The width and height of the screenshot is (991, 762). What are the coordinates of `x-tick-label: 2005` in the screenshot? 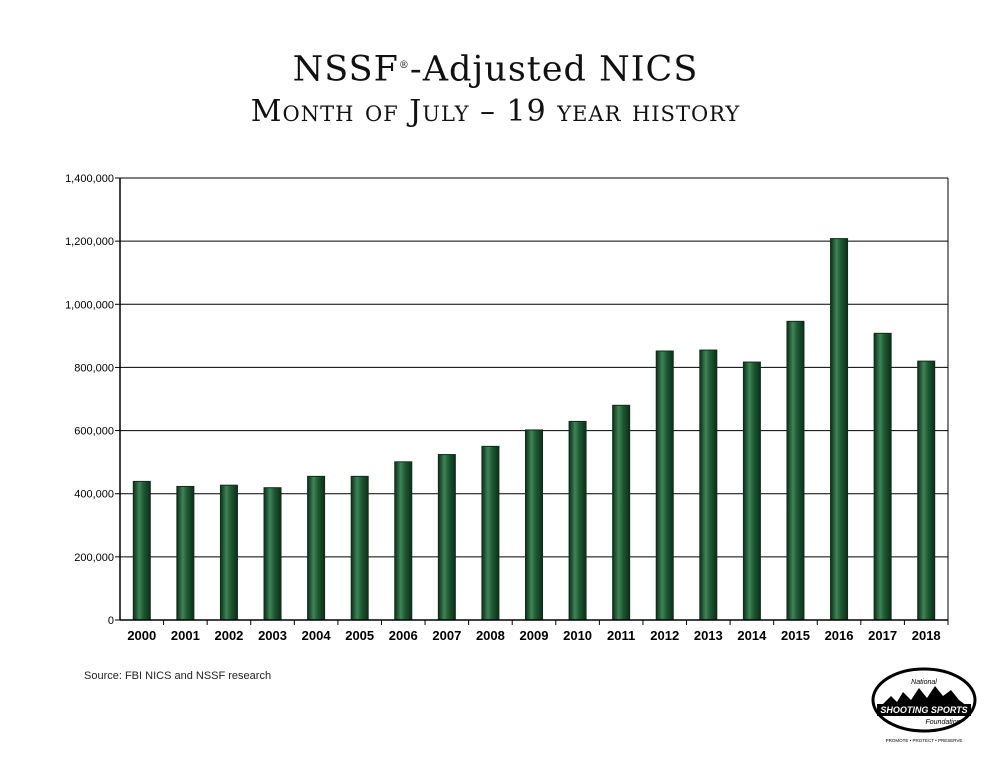 It's located at (359, 635).